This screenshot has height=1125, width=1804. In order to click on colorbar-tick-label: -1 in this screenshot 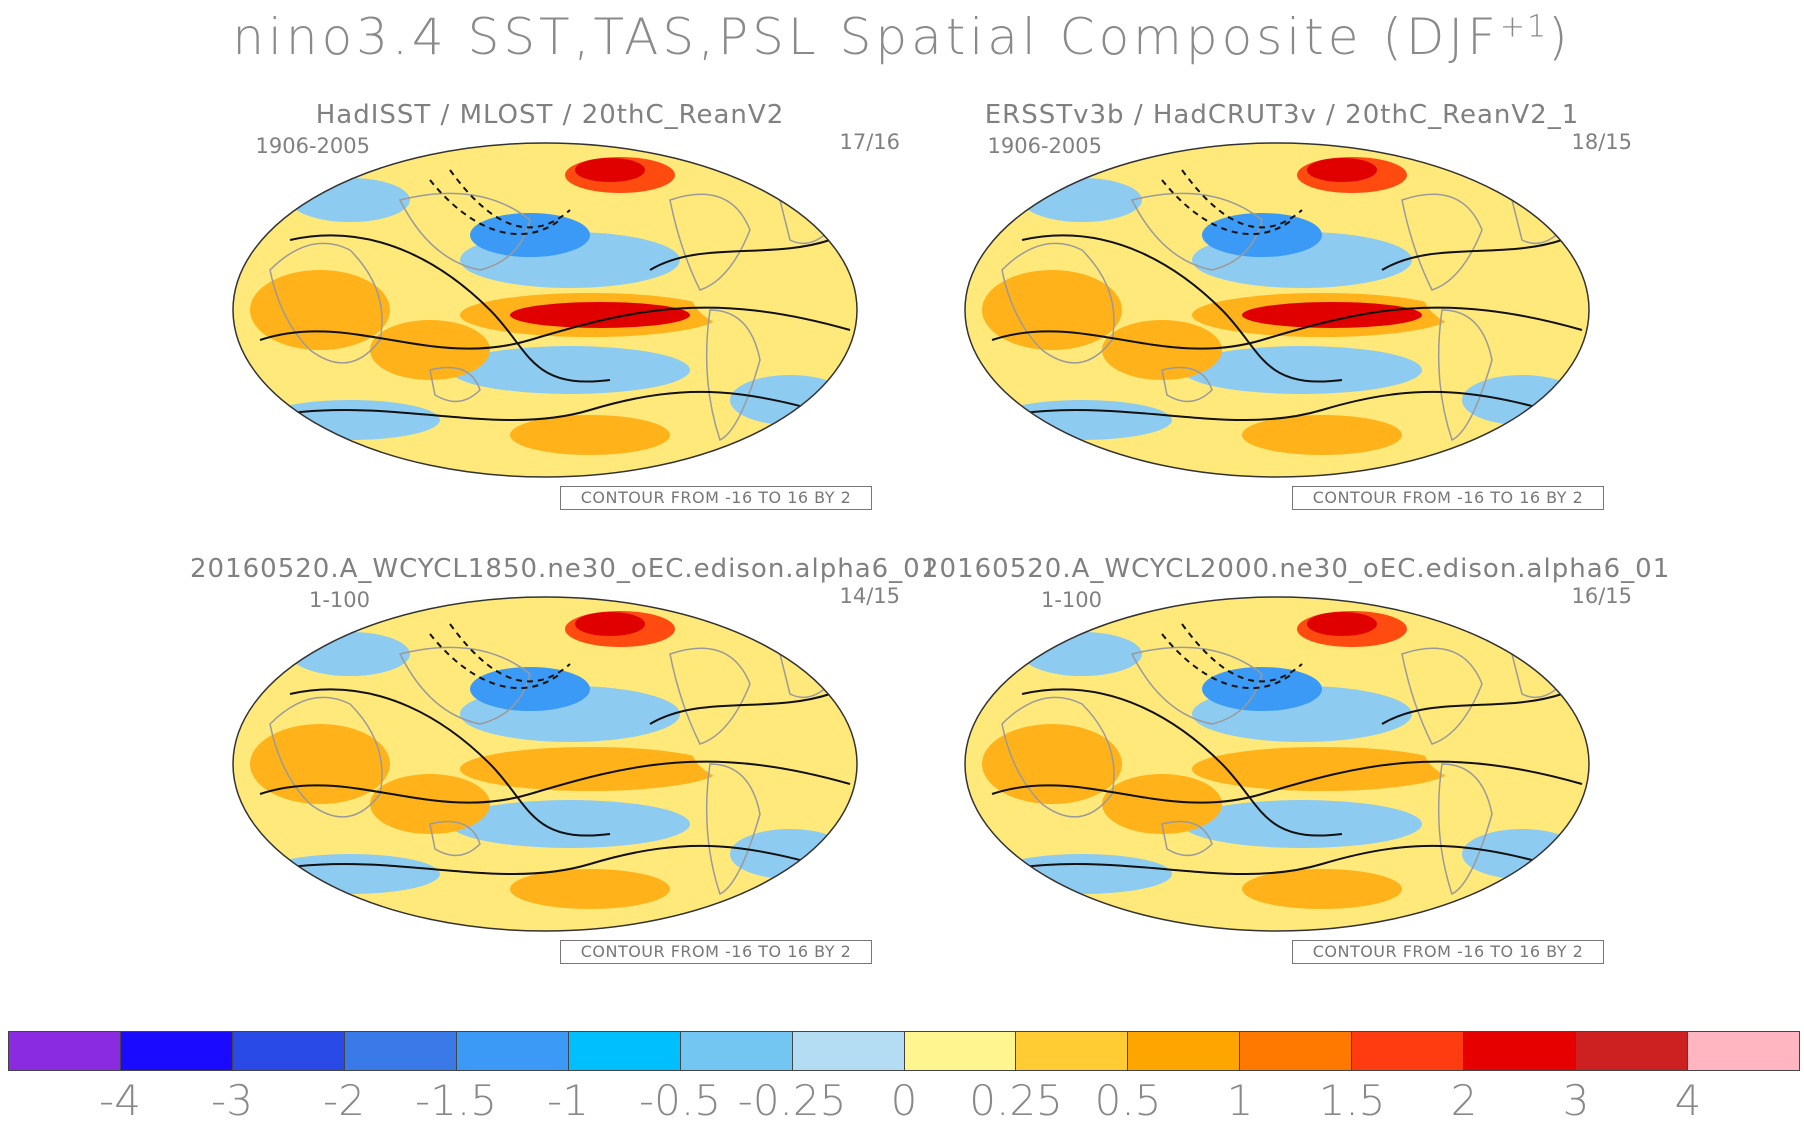, I will do `click(568, 1100)`.